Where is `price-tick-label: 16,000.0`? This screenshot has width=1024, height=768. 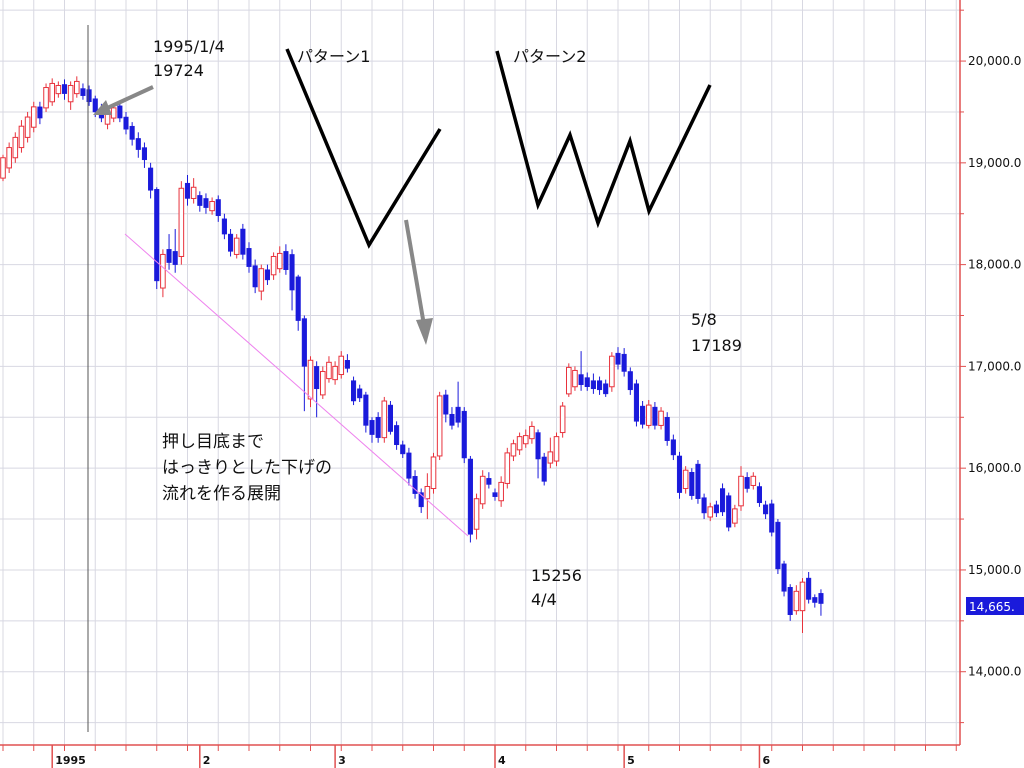
price-tick-label: 16,000.0 is located at coordinates (994, 468).